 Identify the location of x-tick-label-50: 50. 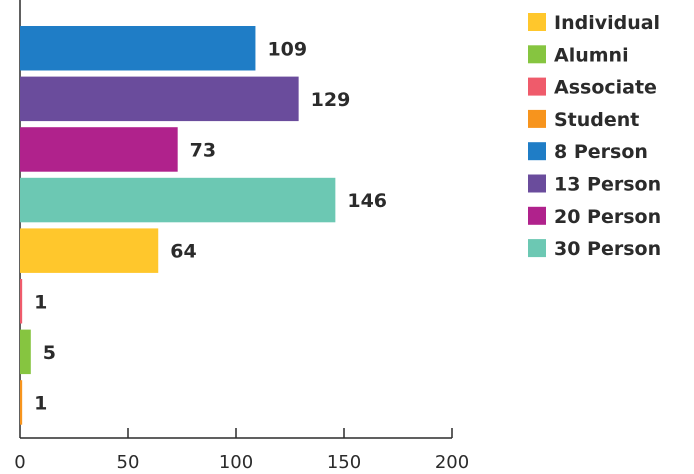
(128, 462).